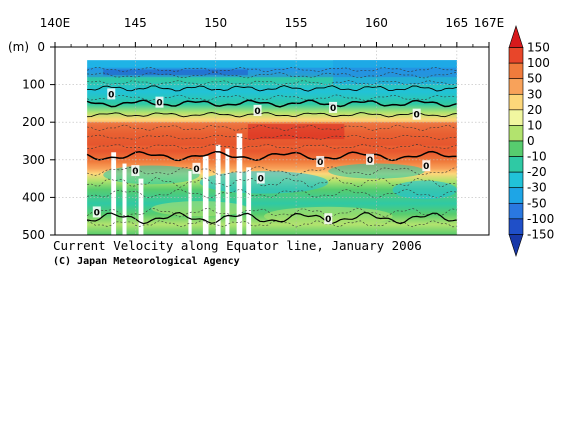 Image resolution: width=570 pixels, height=423 pixels. I want to click on x-tick-label: 155, so click(296, 23).